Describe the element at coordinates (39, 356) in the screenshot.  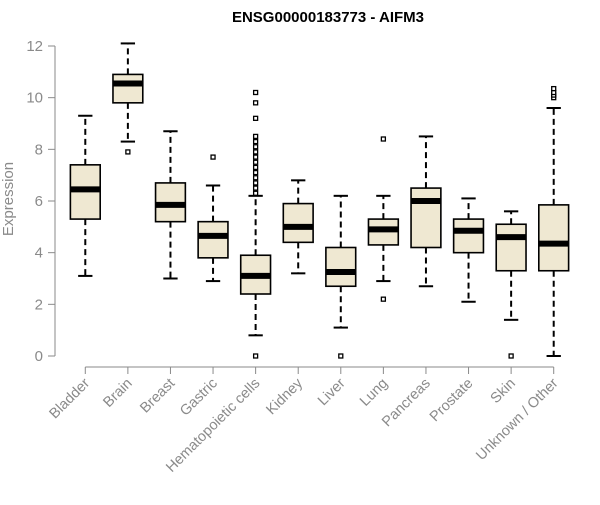
I see `y-tick-label: 0` at that location.